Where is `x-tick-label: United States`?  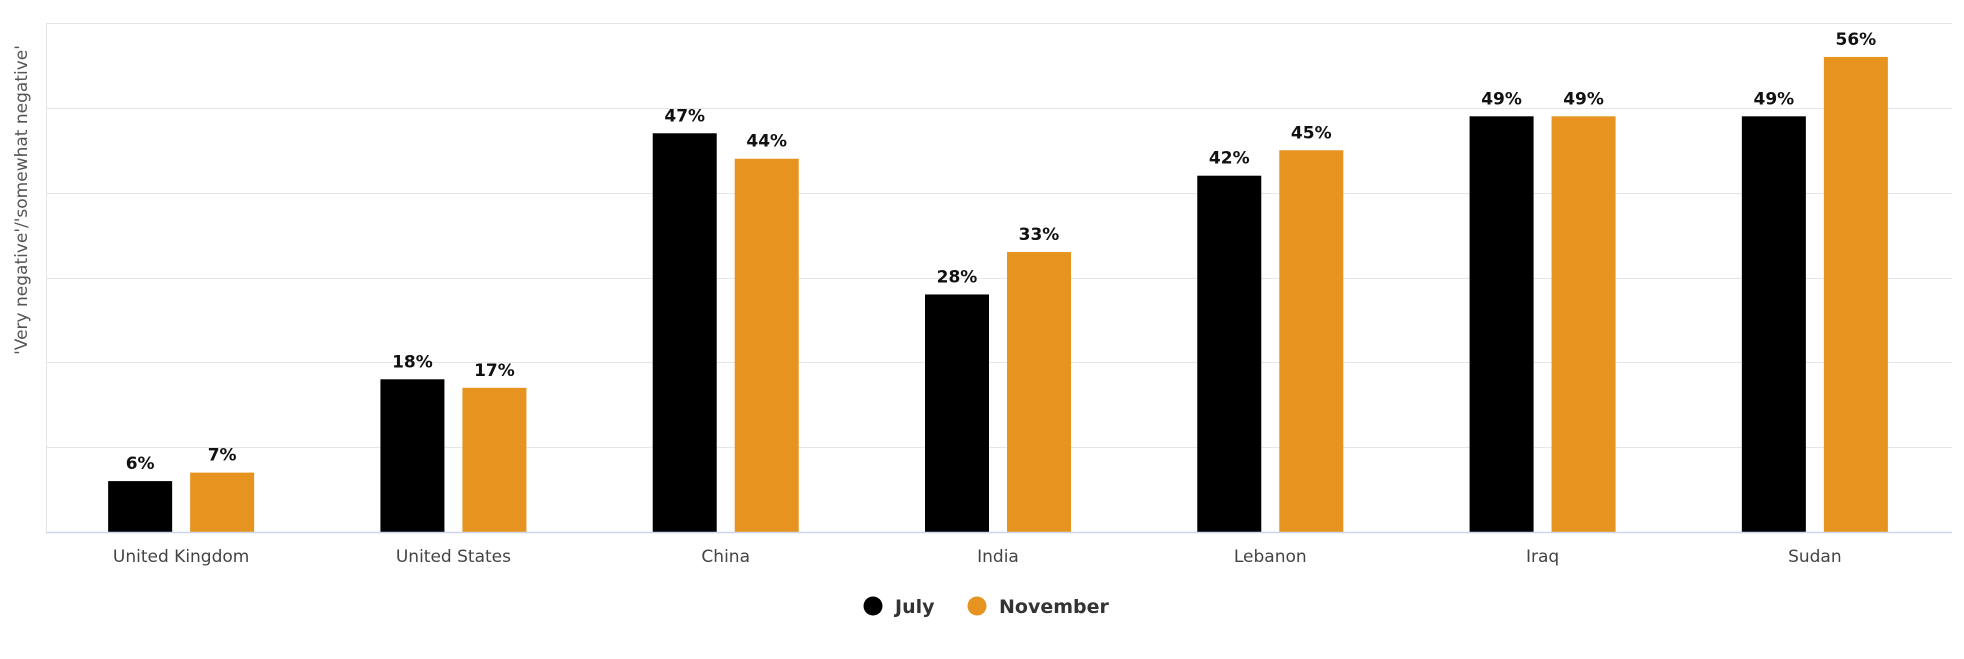
x-tick-label: United States is located at coordinates (453, 557).